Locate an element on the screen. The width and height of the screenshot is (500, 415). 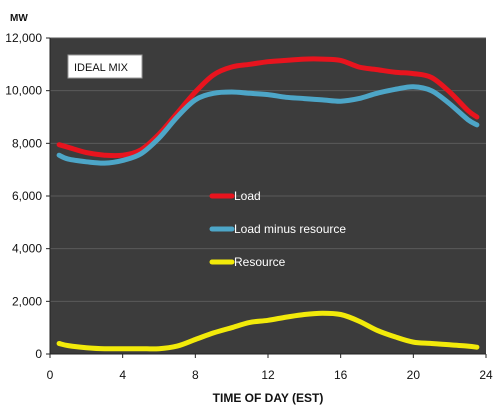
annotation-label: IDEAL MIX is located at coordinates (101, 68).